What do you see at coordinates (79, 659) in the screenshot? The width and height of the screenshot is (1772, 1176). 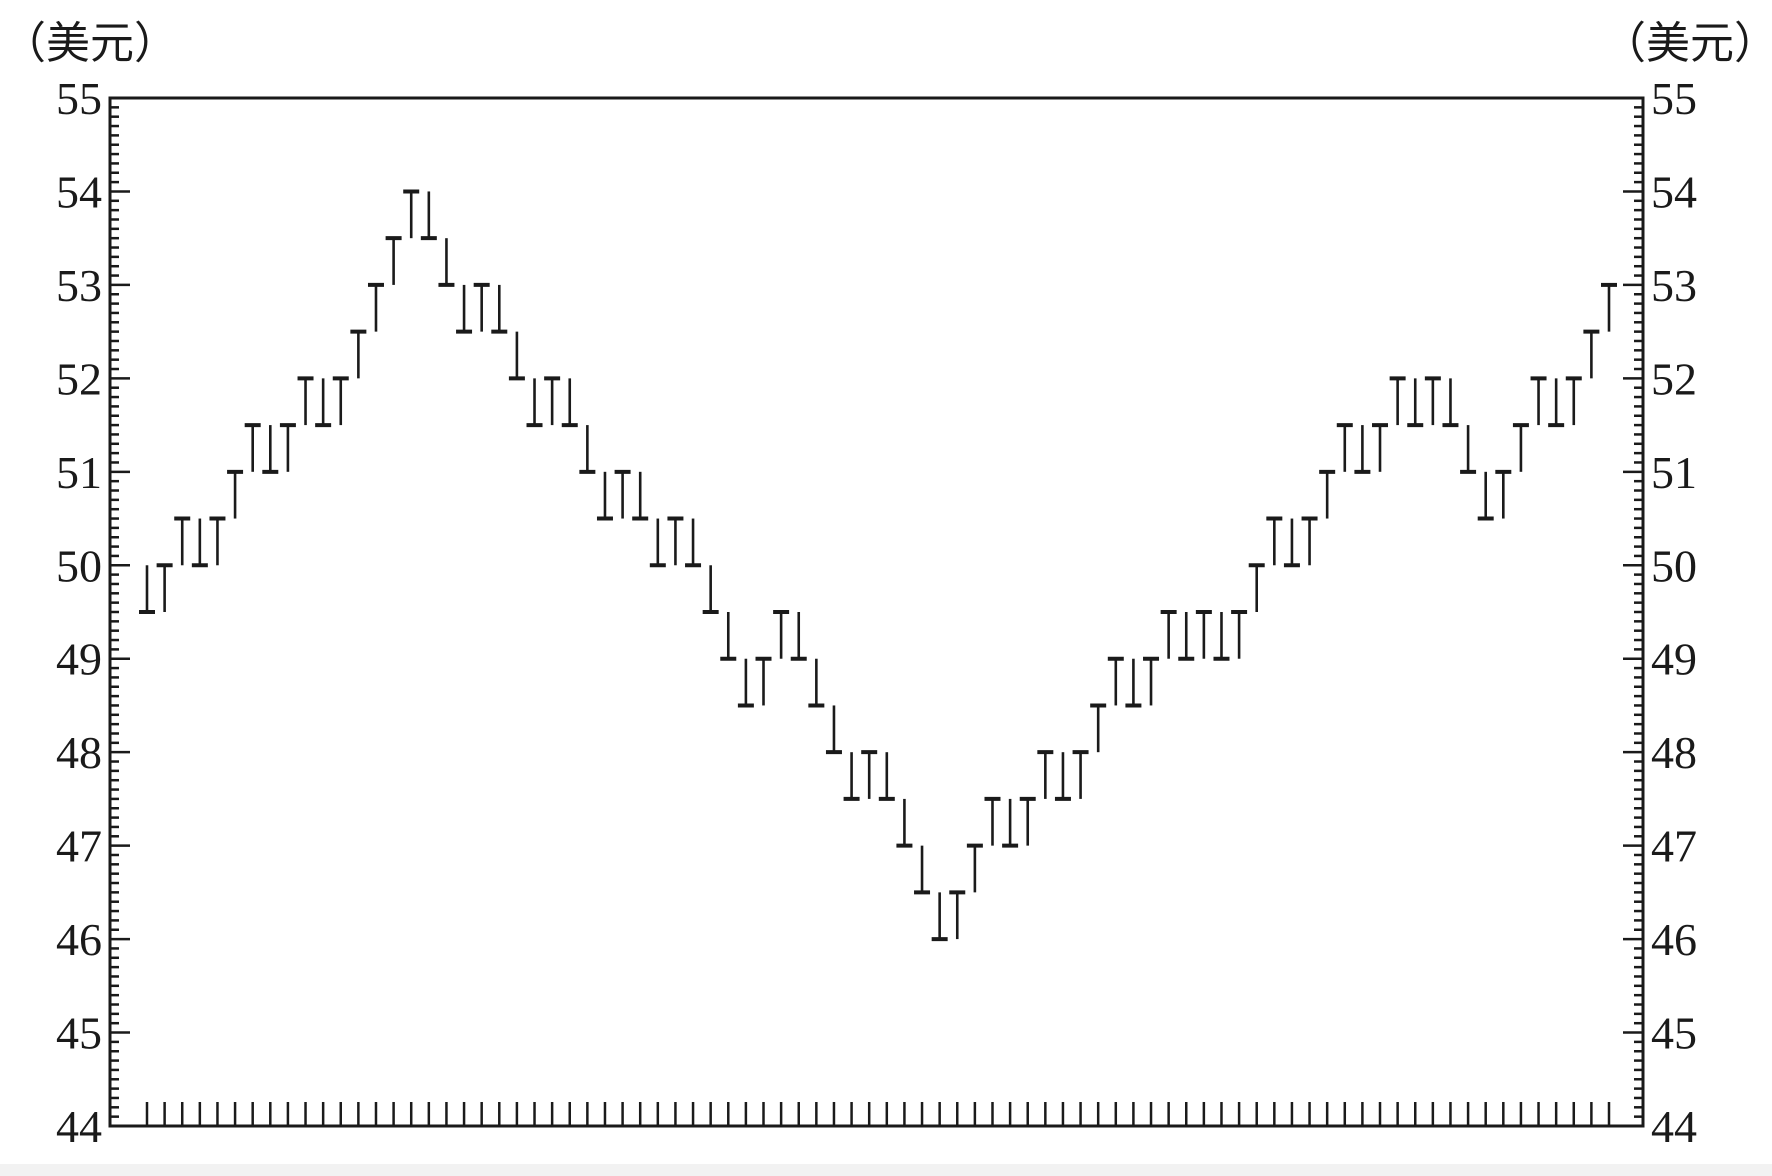 I see `y-tick-label-left: 49` at bounding box center [79, 659].